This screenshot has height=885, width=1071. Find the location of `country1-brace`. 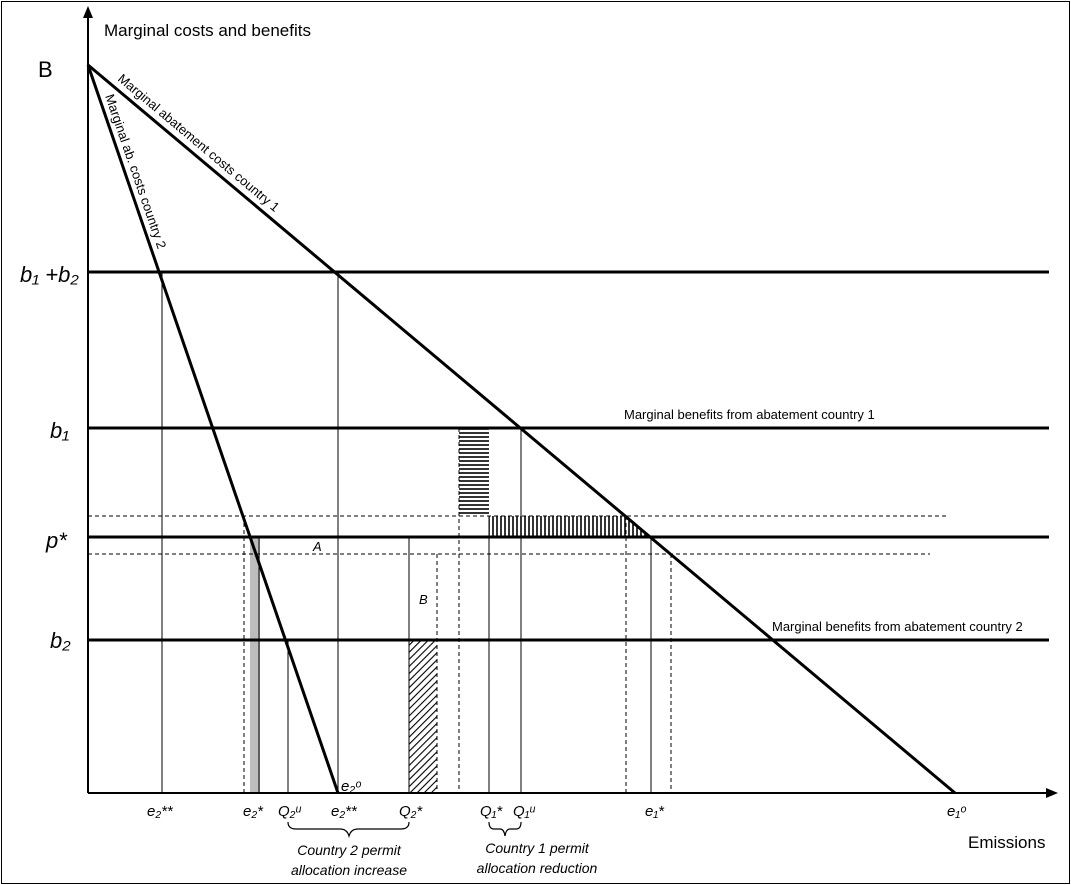

country1-brace is located at coordinates (505, 829).